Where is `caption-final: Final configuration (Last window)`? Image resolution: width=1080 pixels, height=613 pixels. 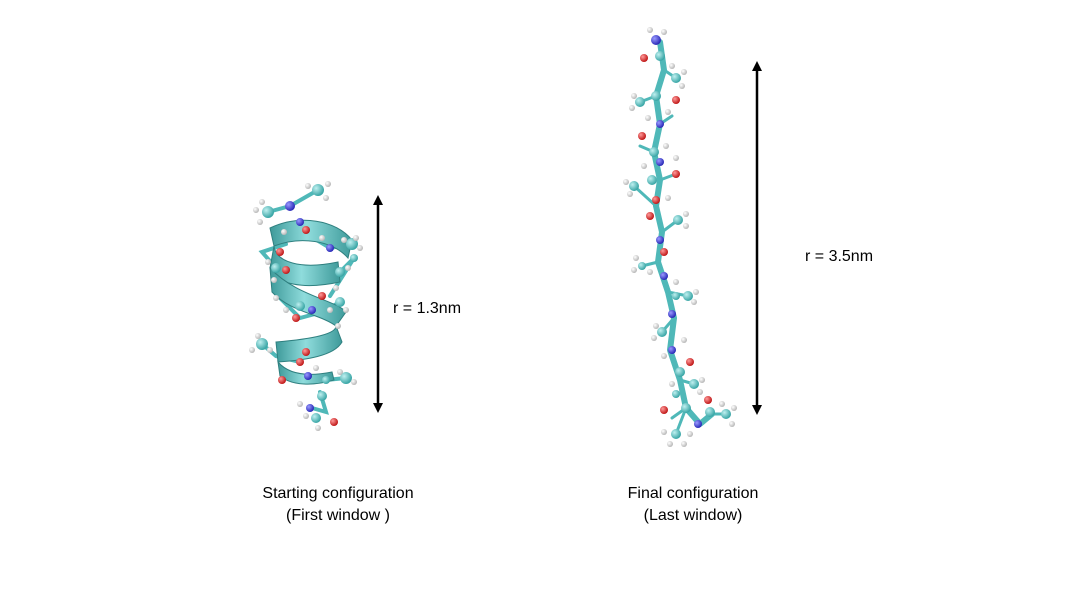 caption-final: Final configuration (Last window) is located at coordinates (693, 505).